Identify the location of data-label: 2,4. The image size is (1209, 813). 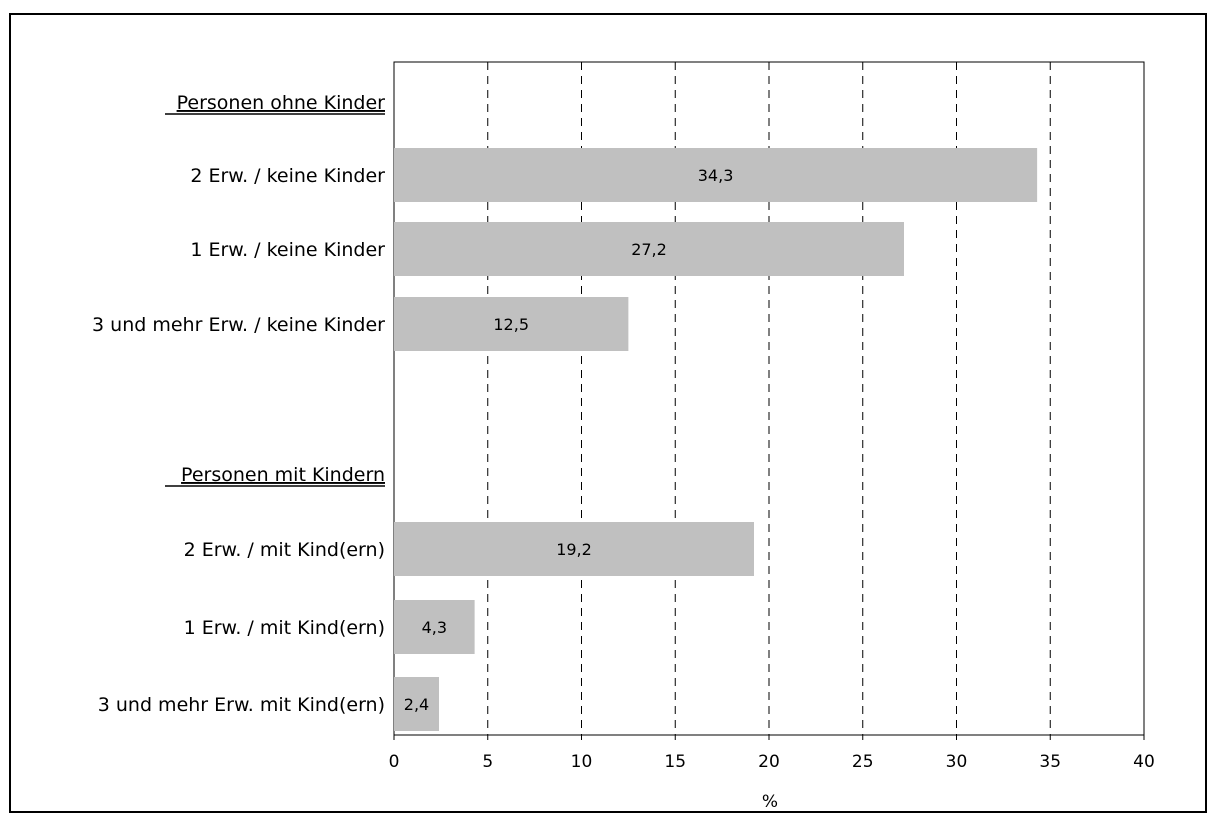
(416, 704).